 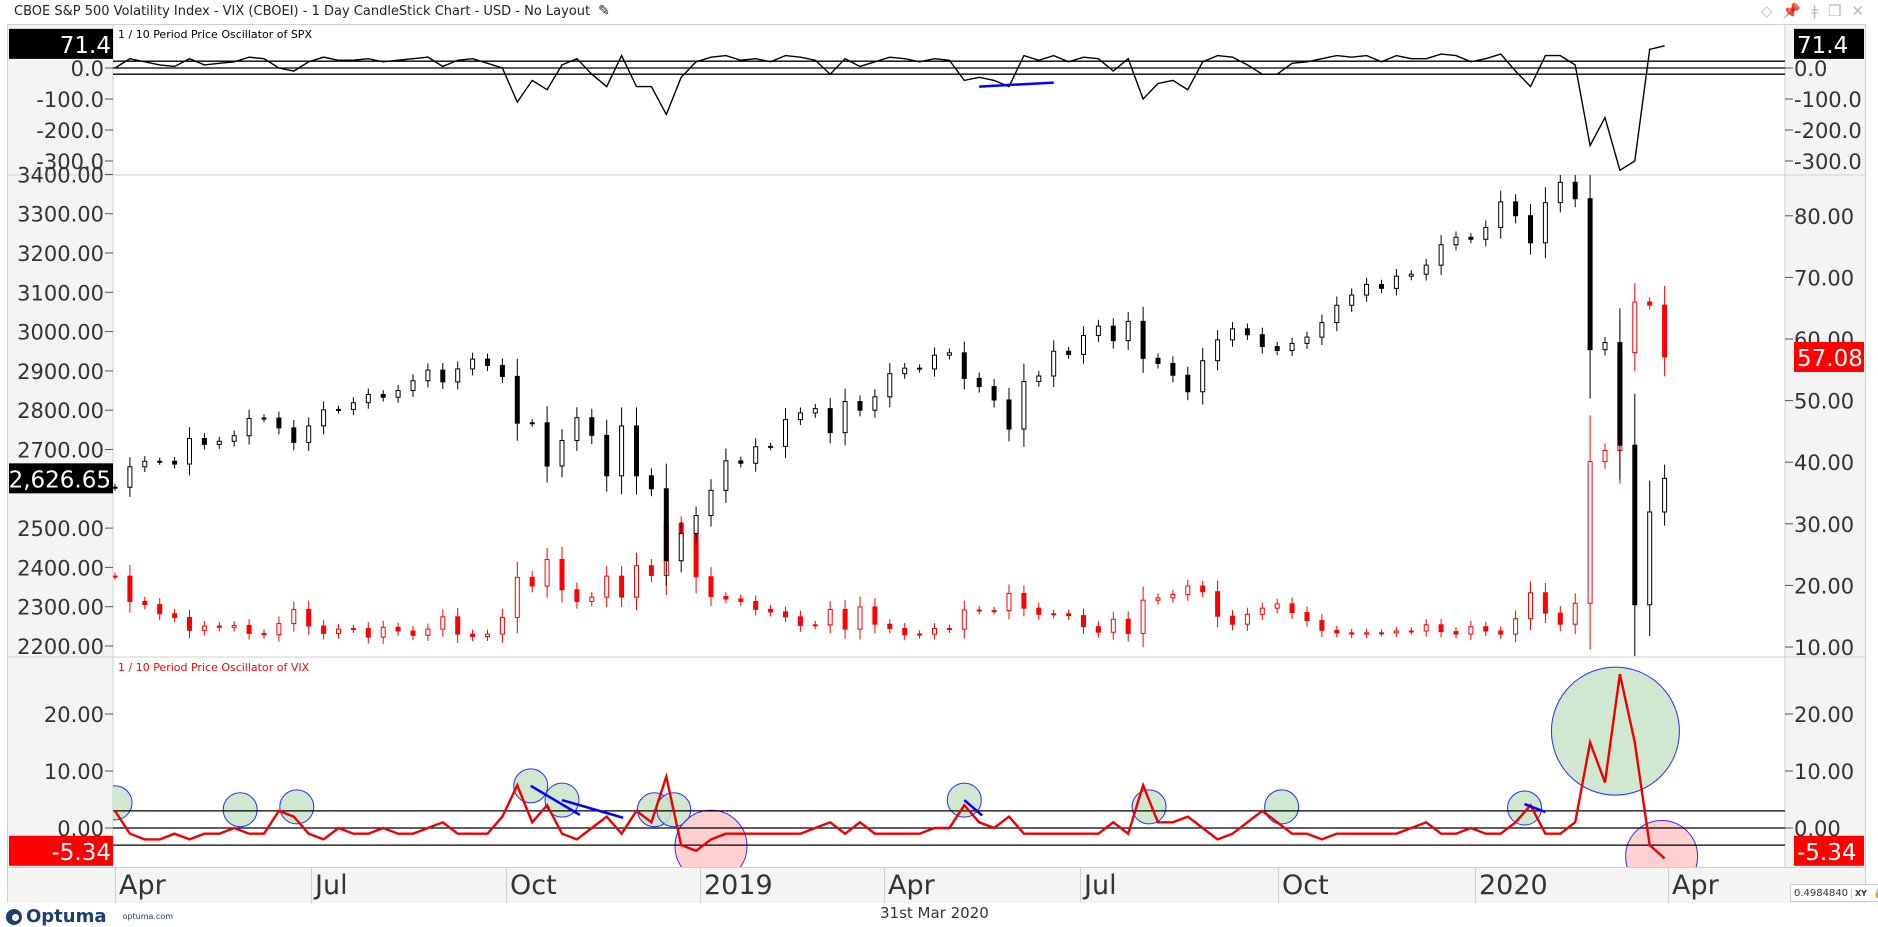 What do you see at coordinates (60, 372) in the screenshot?
I see `axis-tick-label: 2900.00` at bounding box center [60, 372].